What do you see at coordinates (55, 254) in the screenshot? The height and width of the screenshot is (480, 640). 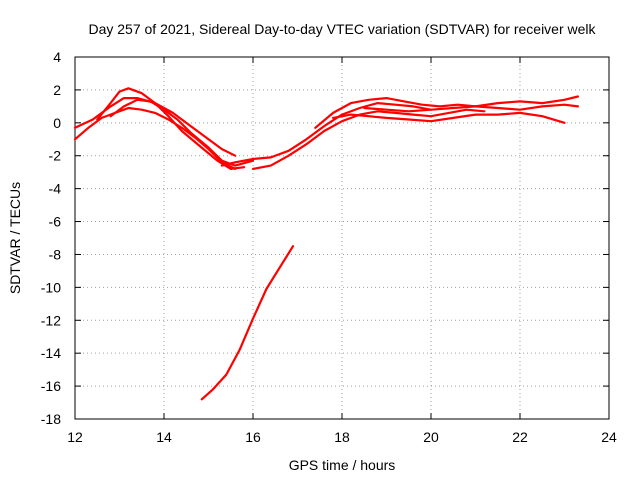 I see `y-tick-label: -8` at bounding box center [55, 254].